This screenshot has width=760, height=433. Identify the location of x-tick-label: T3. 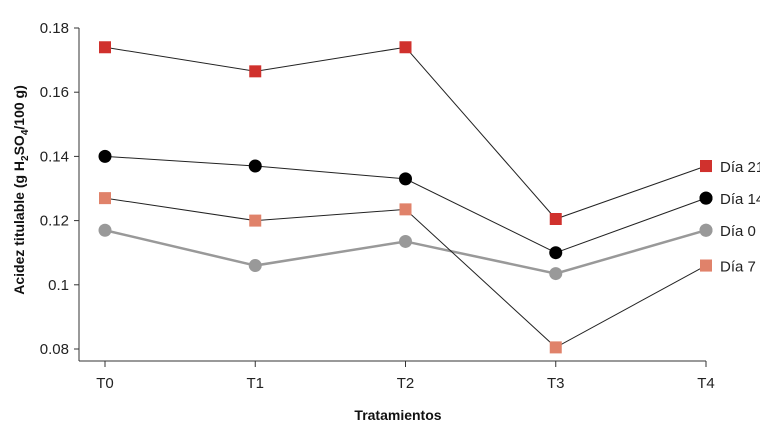
(556, 383).